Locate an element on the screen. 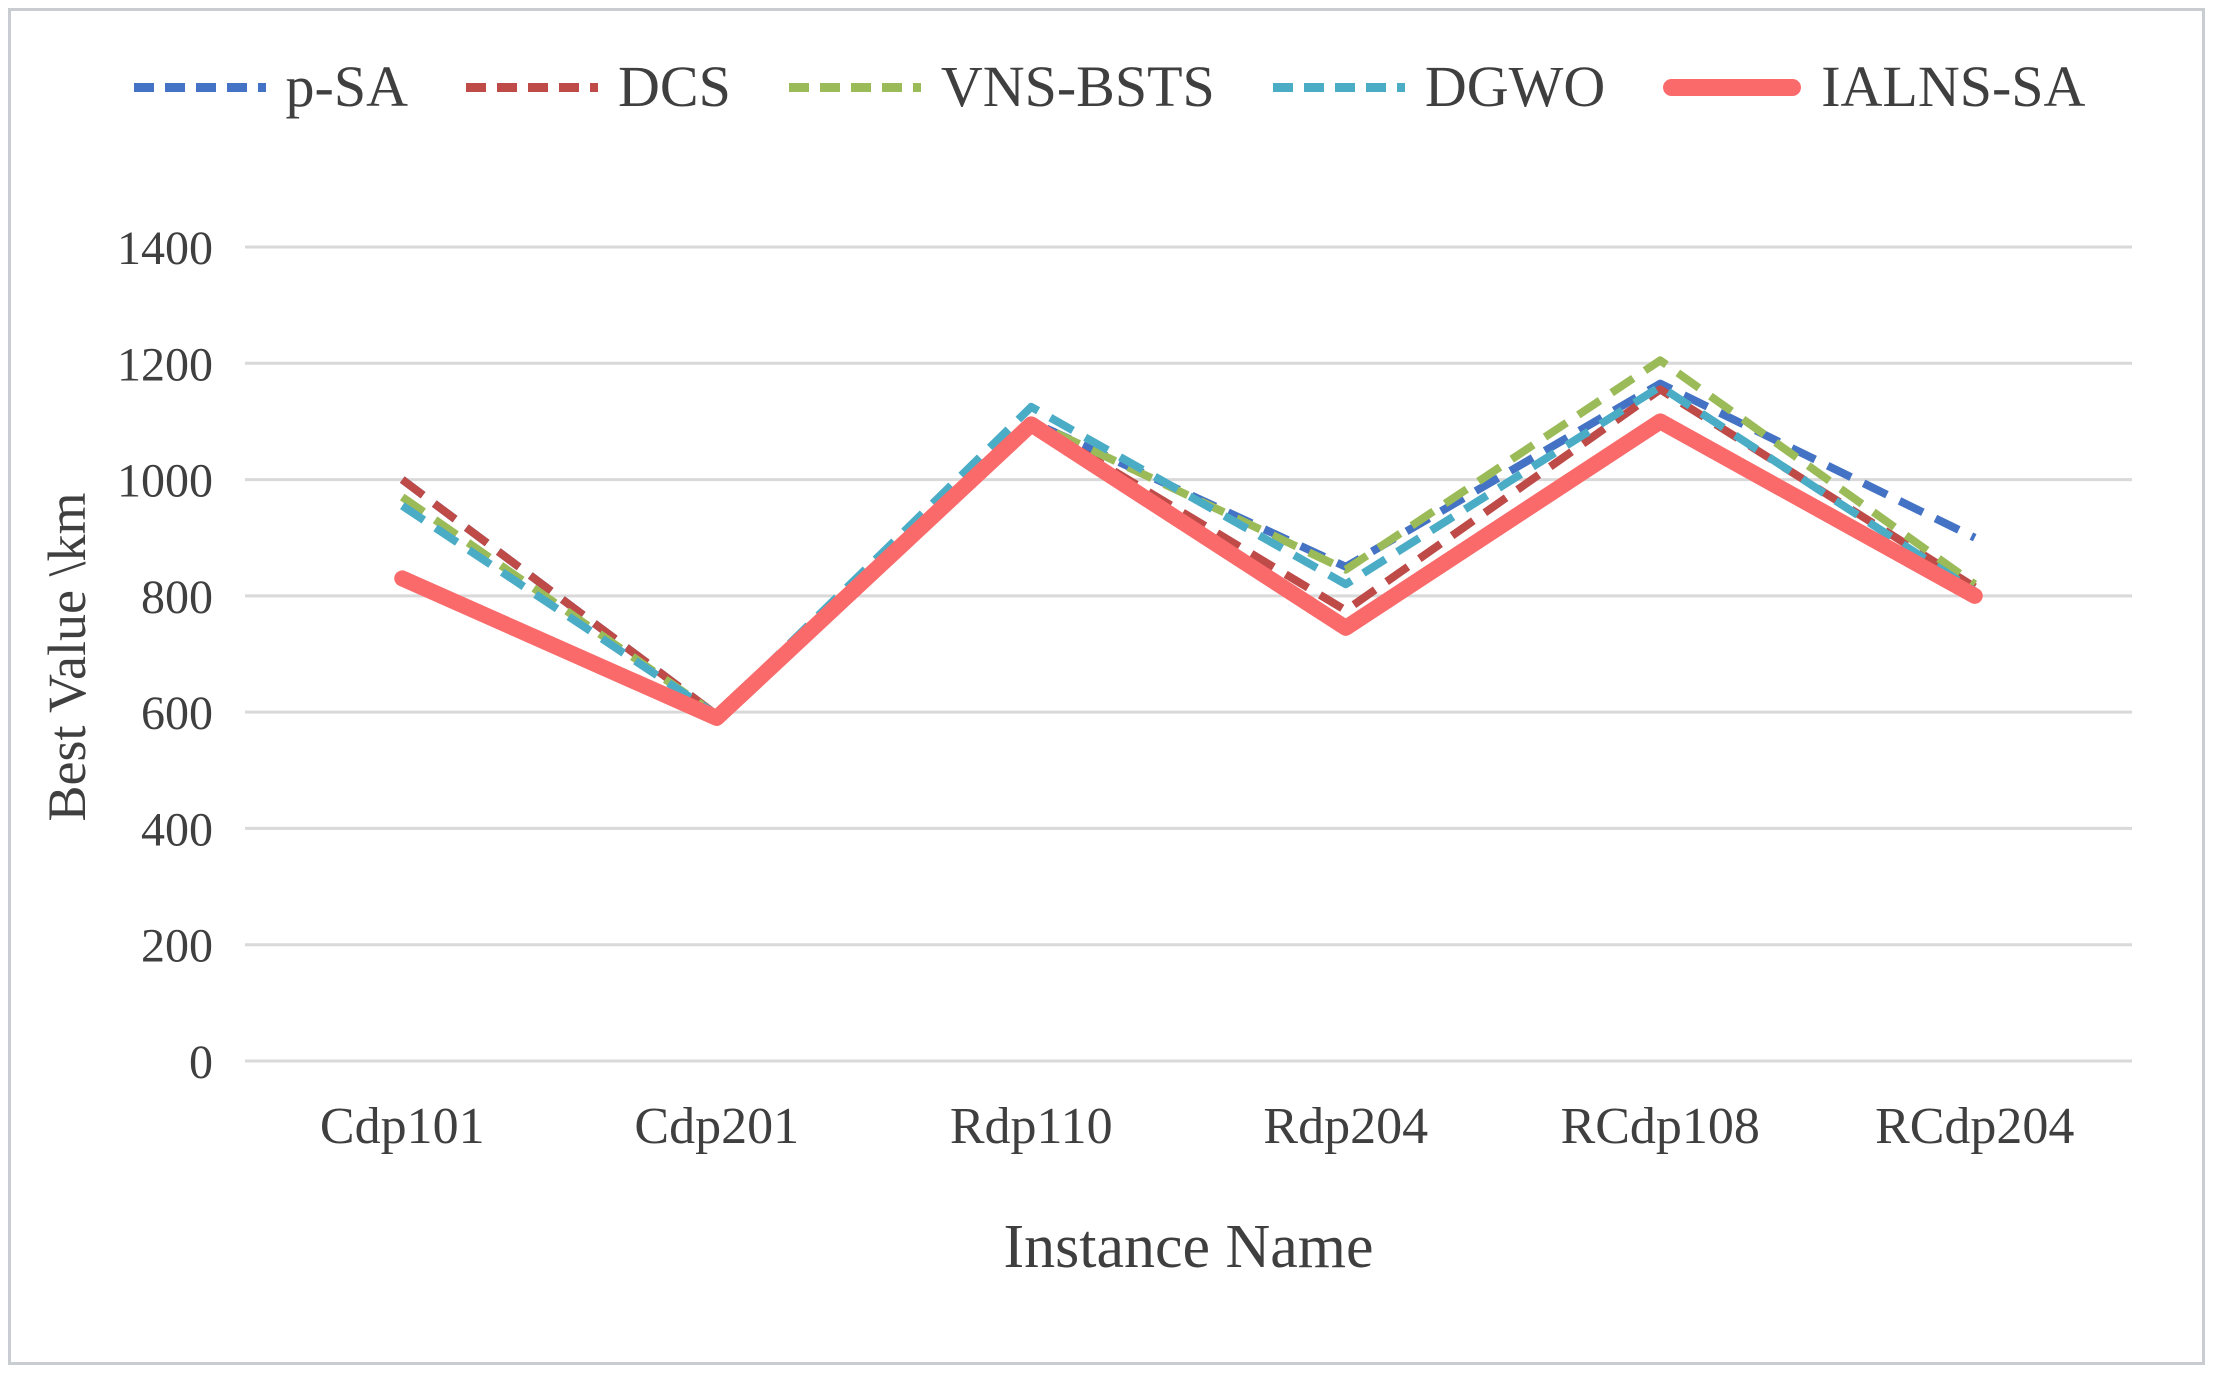  x-category-label: Cdp101 is located at coordinates (402, 1126).